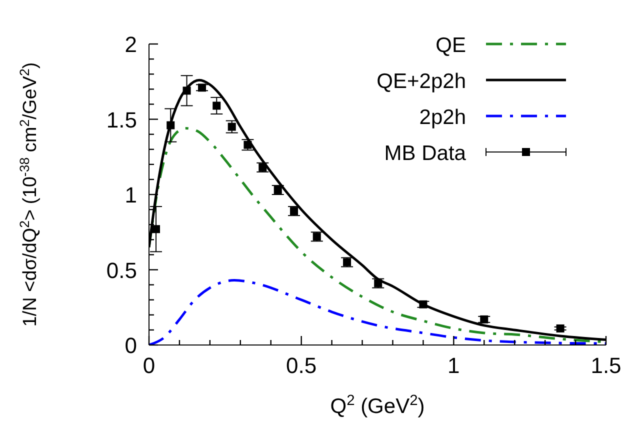  Describe the element at coordinates (606, 365) in the screenshot. I see `x-tick-label: 1.5` at that location.